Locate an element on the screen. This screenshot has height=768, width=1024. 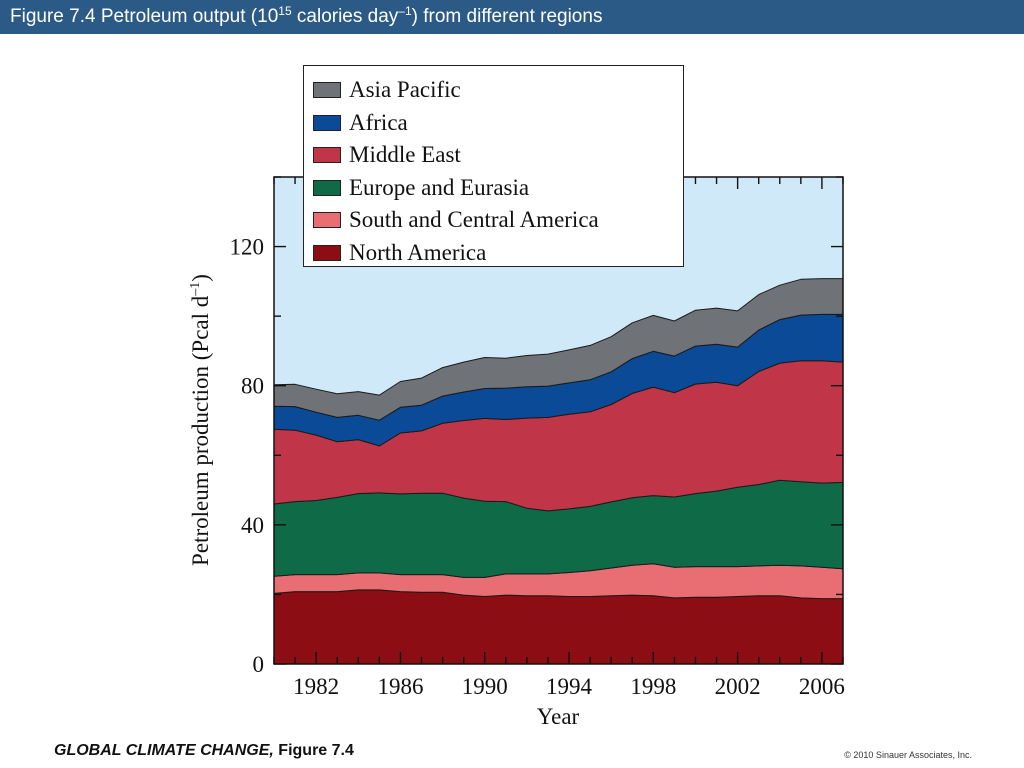
x-tick-label: 1982 is located at coordinates (316, 686).